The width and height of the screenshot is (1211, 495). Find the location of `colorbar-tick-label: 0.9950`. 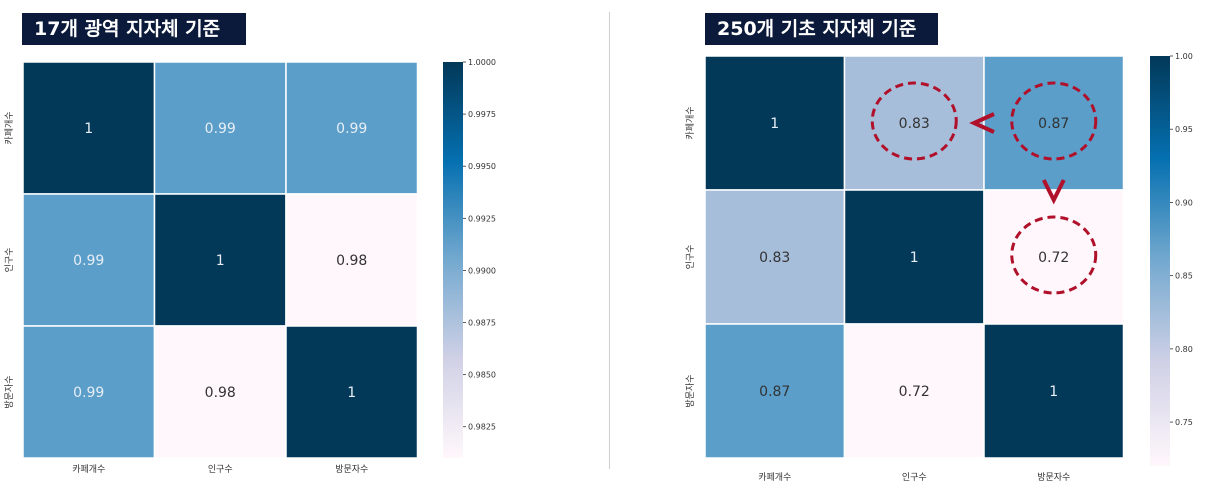

colorbar-tick-label: 0.9950 is located at coordinates (482, 166).